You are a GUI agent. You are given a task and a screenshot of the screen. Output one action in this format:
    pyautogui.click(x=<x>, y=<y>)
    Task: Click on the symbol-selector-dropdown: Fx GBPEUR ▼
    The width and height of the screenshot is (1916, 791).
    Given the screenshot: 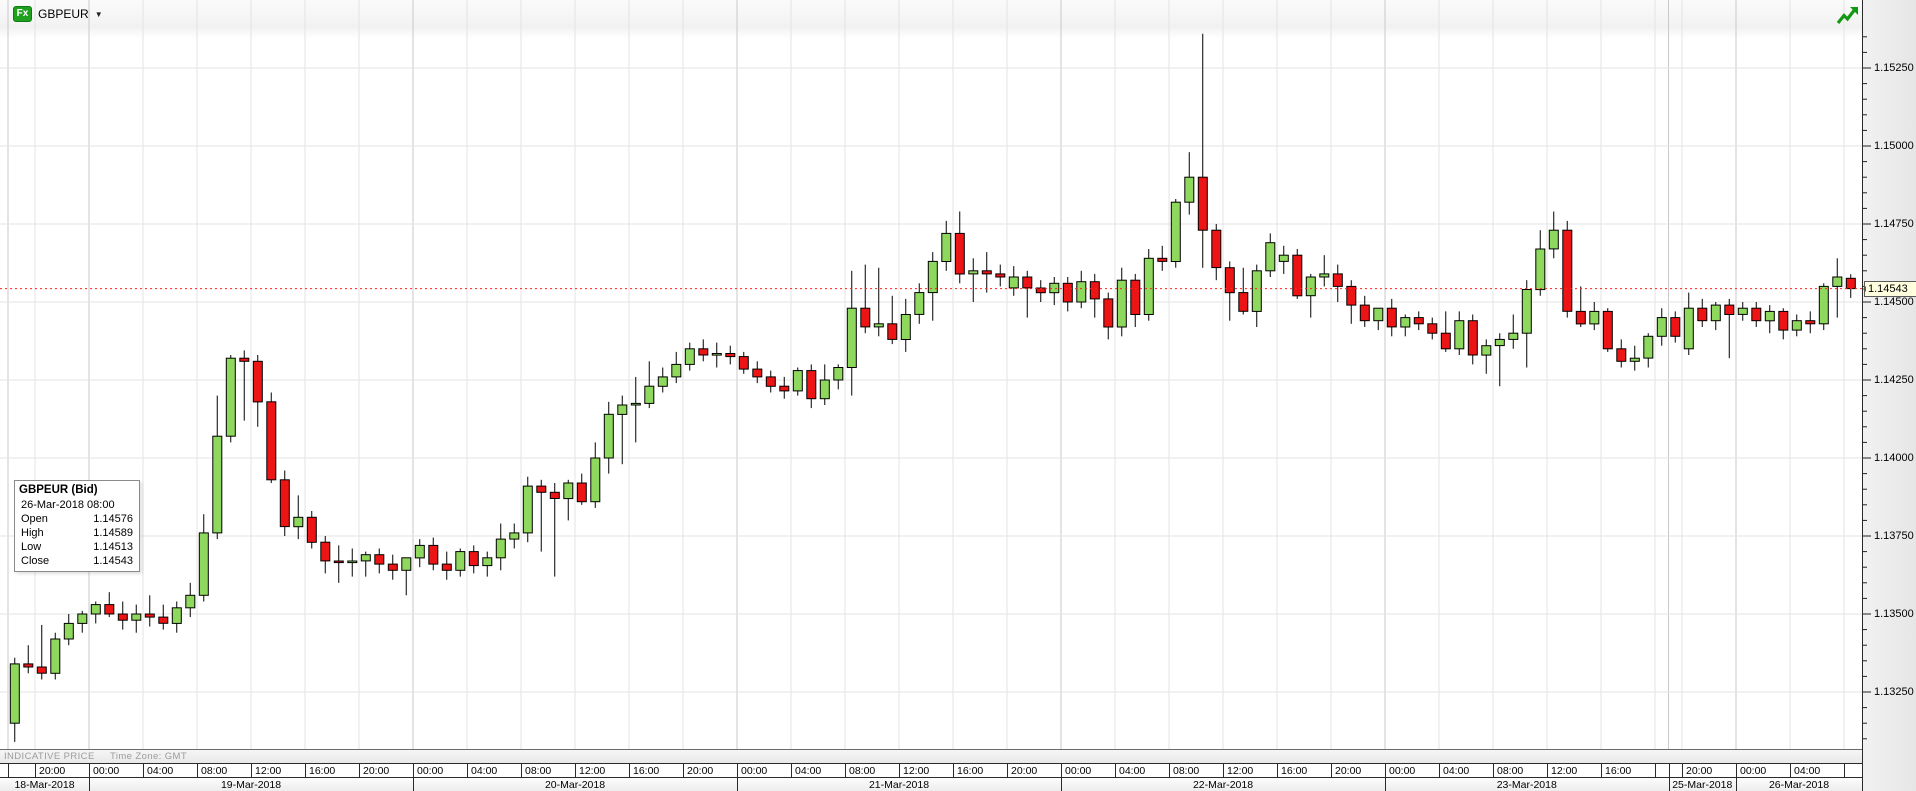 What is the action you would take?
    pyautogui.click(x=58, y=14)
    